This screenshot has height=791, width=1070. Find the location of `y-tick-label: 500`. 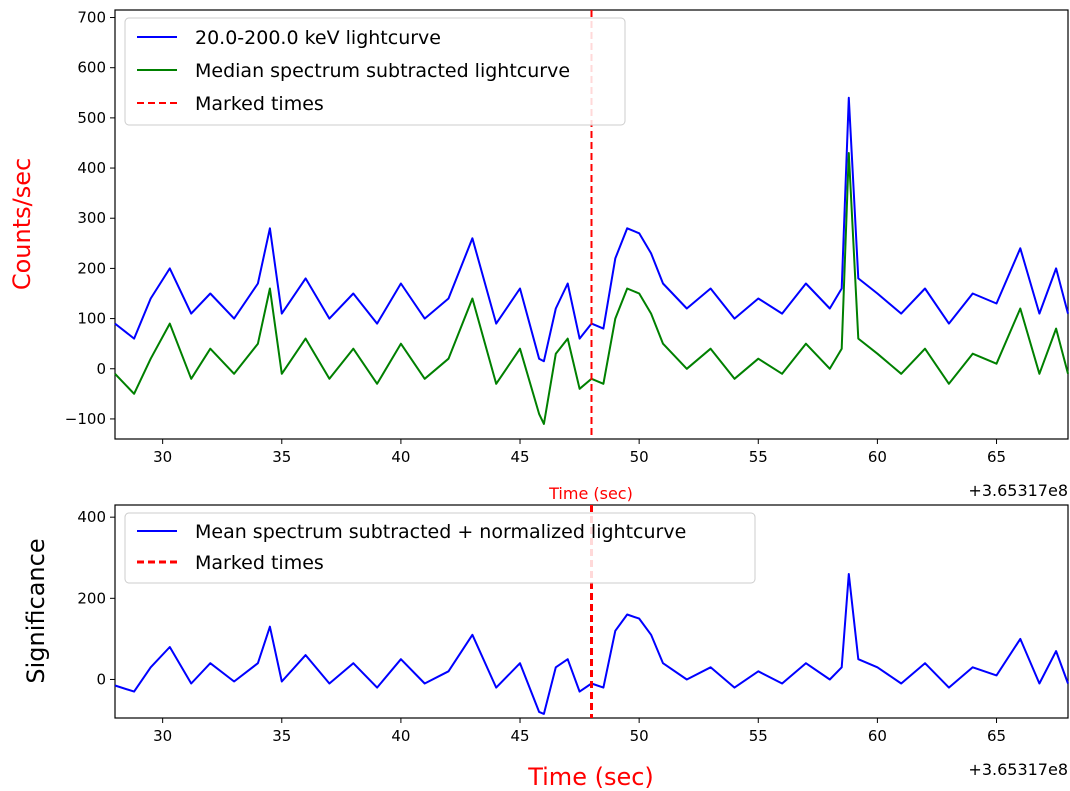

y-tick-label: 500 is located at coordinates (91, 118).